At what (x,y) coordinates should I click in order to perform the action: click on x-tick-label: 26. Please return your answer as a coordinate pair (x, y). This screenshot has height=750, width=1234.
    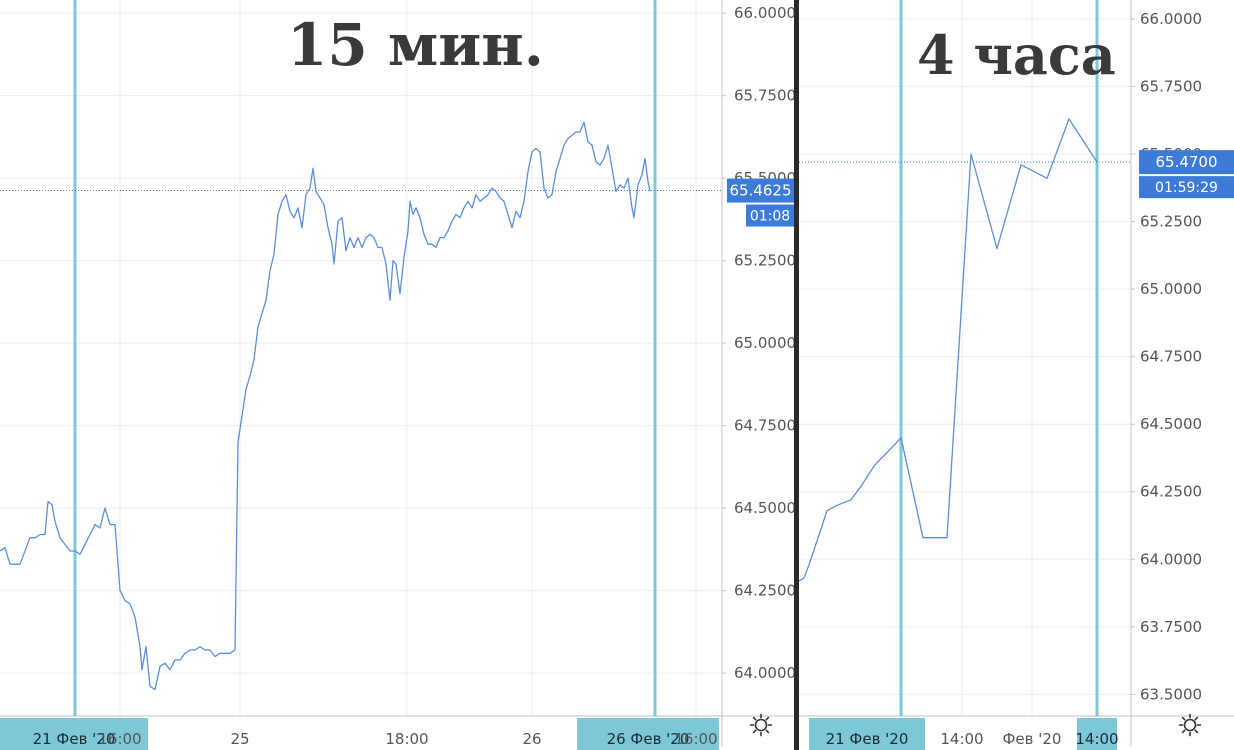
    Looking at the image, I should click on (531, 739).